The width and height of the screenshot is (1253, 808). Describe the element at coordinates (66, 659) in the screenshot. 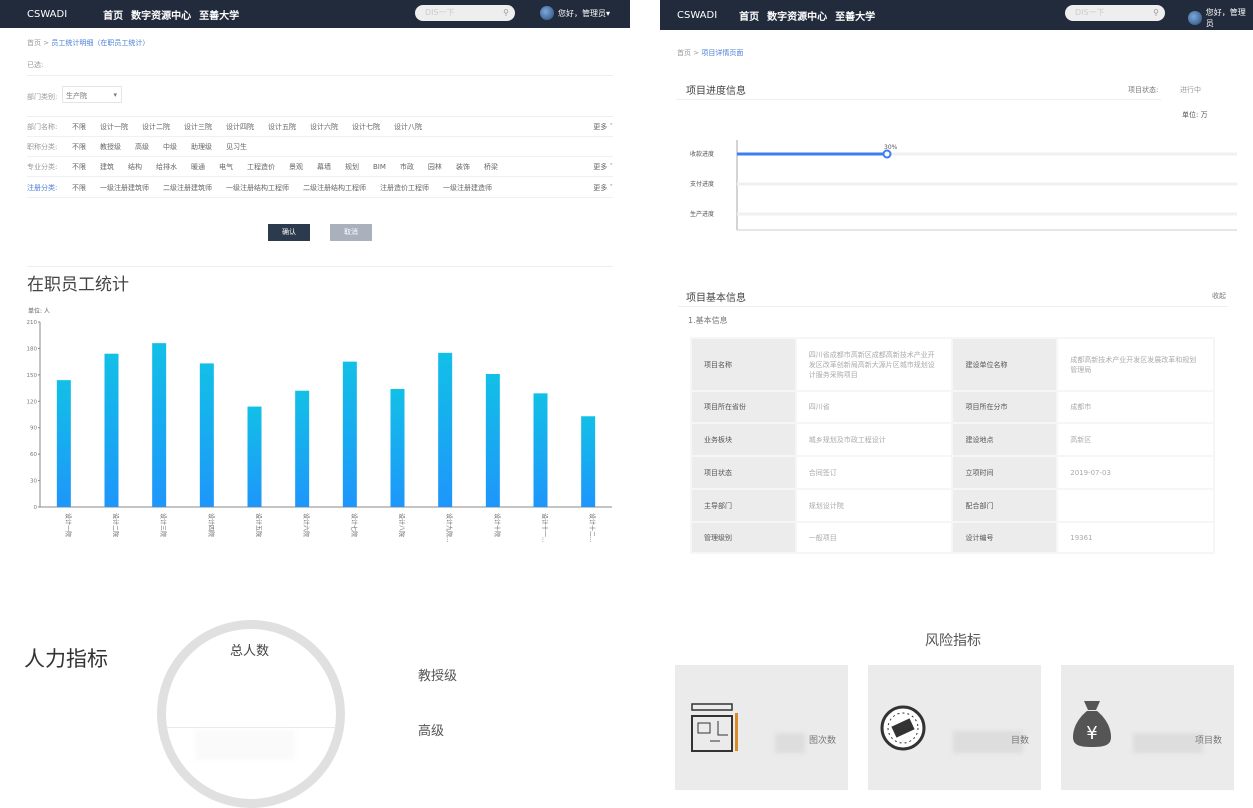

I see `hr-title: 人力指标` at that location.